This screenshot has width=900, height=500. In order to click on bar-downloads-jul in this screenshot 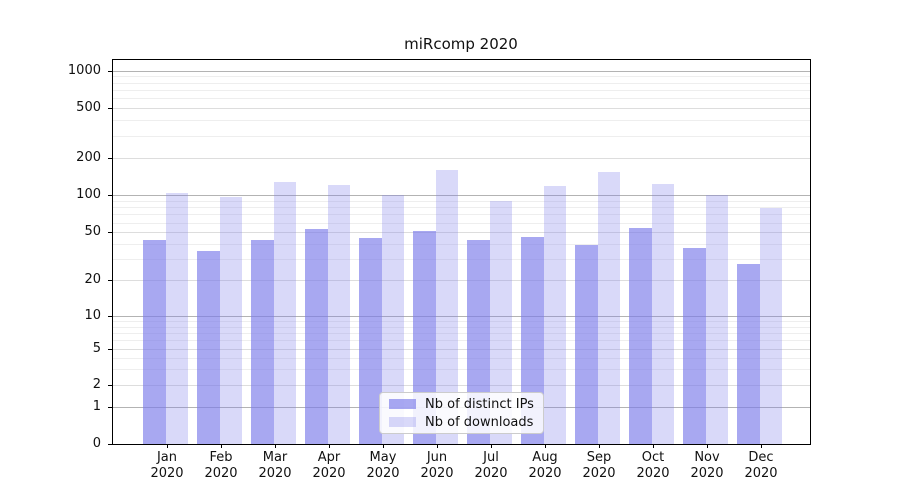, I will do `click(501, 322)`.